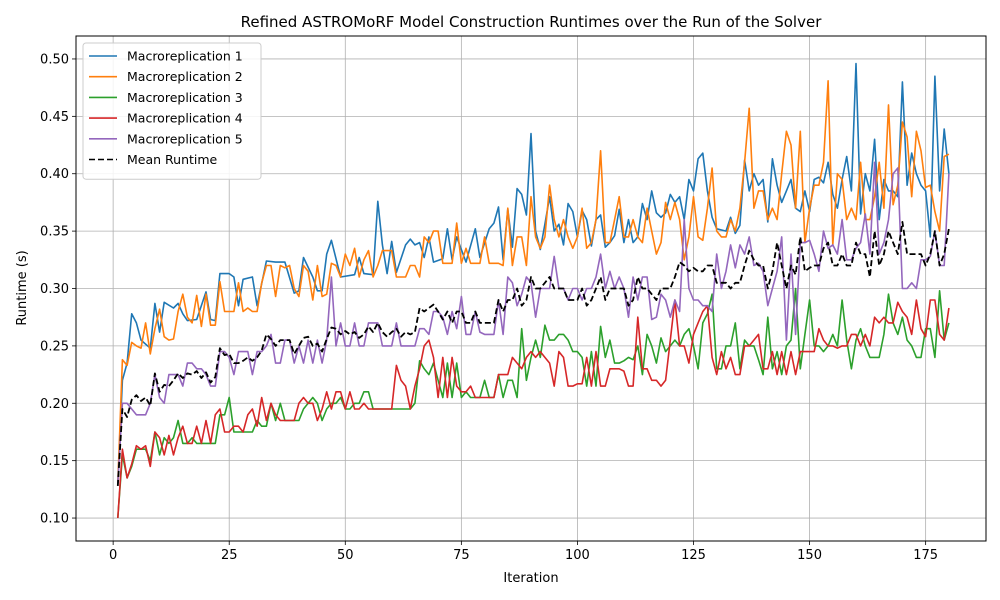 Image resolution: width=1000 pixels, height=600 pixels. Describe the element at coordinates (185, 138) in the screenshot. I see `legend-label: Macroreplication 5` at that location.